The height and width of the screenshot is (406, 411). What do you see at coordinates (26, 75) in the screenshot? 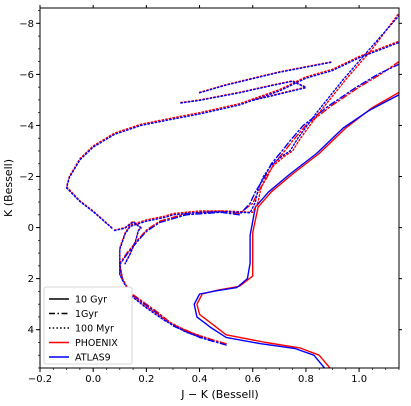
I see `y-tick-label-1: −6` at bounding box center [26, 75].